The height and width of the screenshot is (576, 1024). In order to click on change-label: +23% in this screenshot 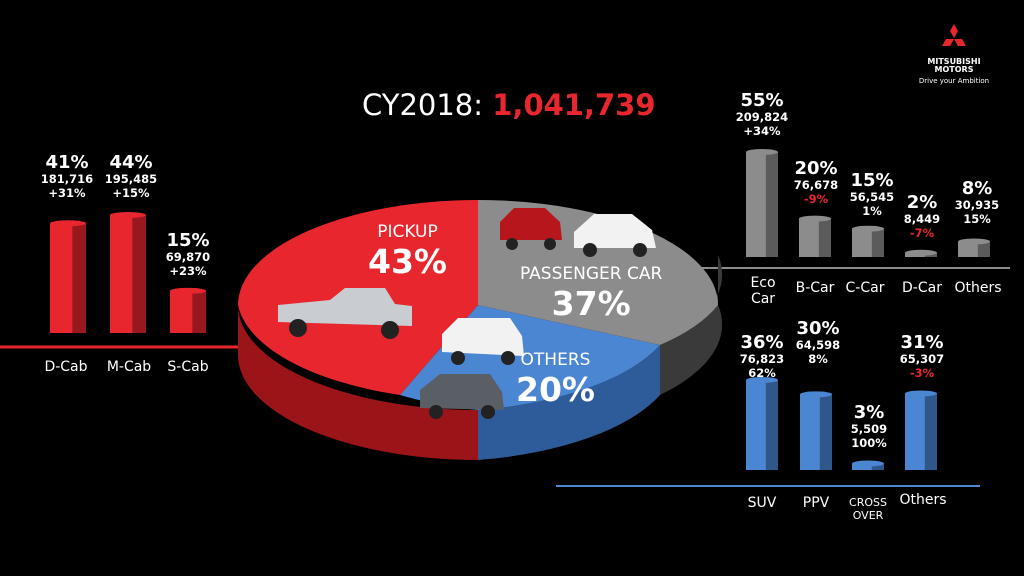, I will do `click(188, 270)`.